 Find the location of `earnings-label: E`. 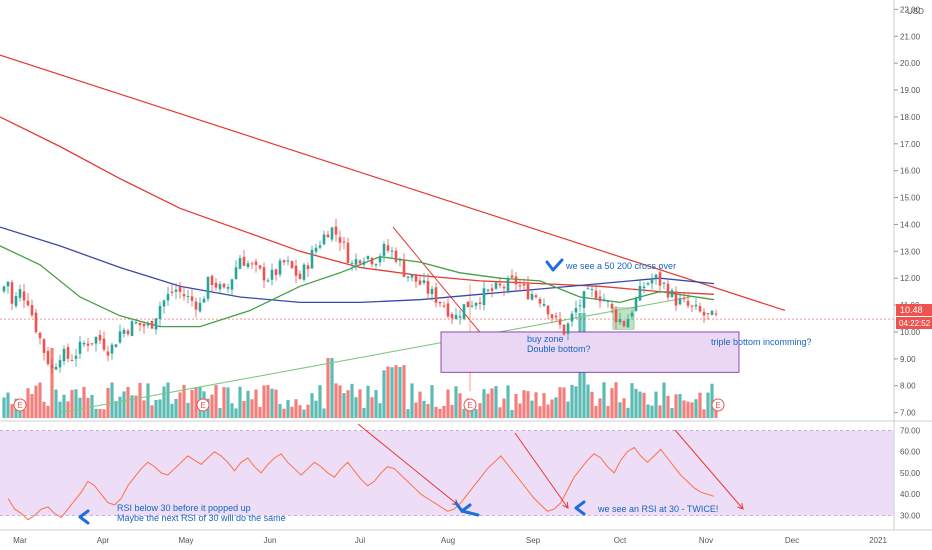

earnings-label: E is located at coordinates (202, 405).